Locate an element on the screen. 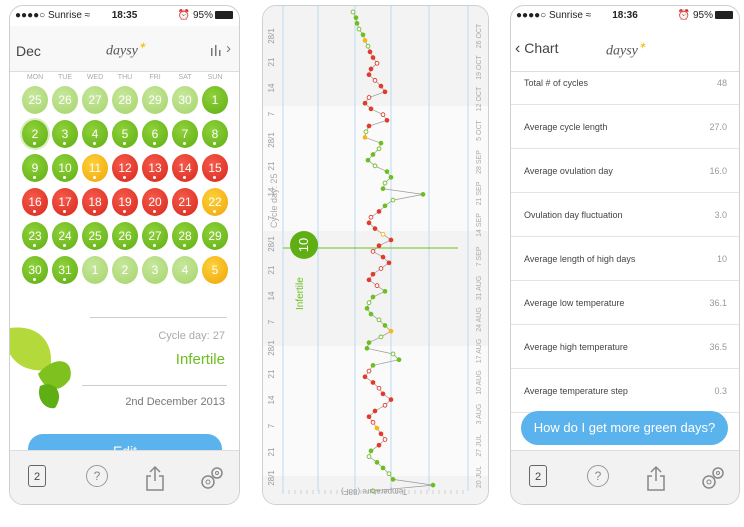  calendar-day: 12 is located at coordinates (125, 168).